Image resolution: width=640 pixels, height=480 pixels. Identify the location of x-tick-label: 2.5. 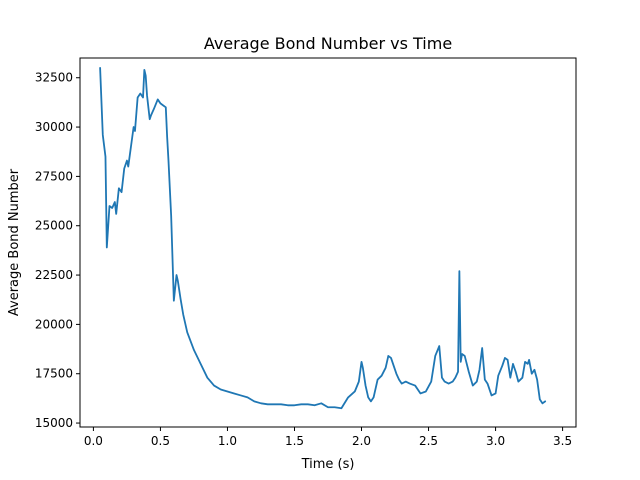
(428, 441).